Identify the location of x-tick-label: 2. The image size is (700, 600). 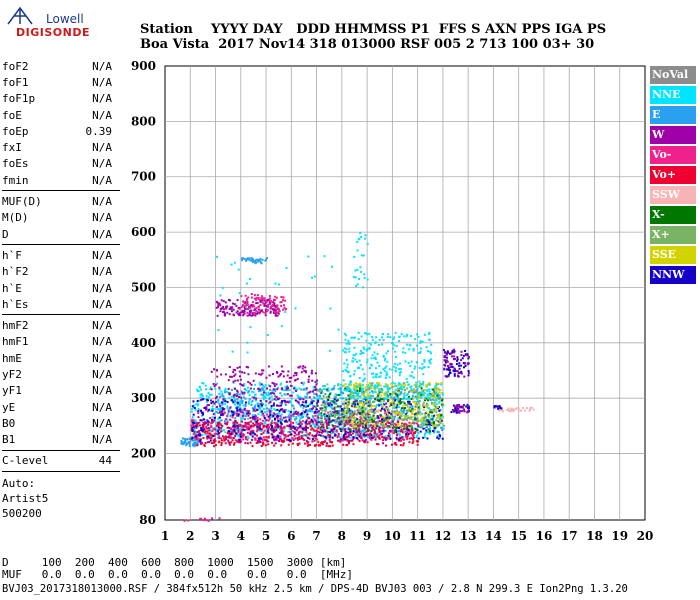
(190, 536).